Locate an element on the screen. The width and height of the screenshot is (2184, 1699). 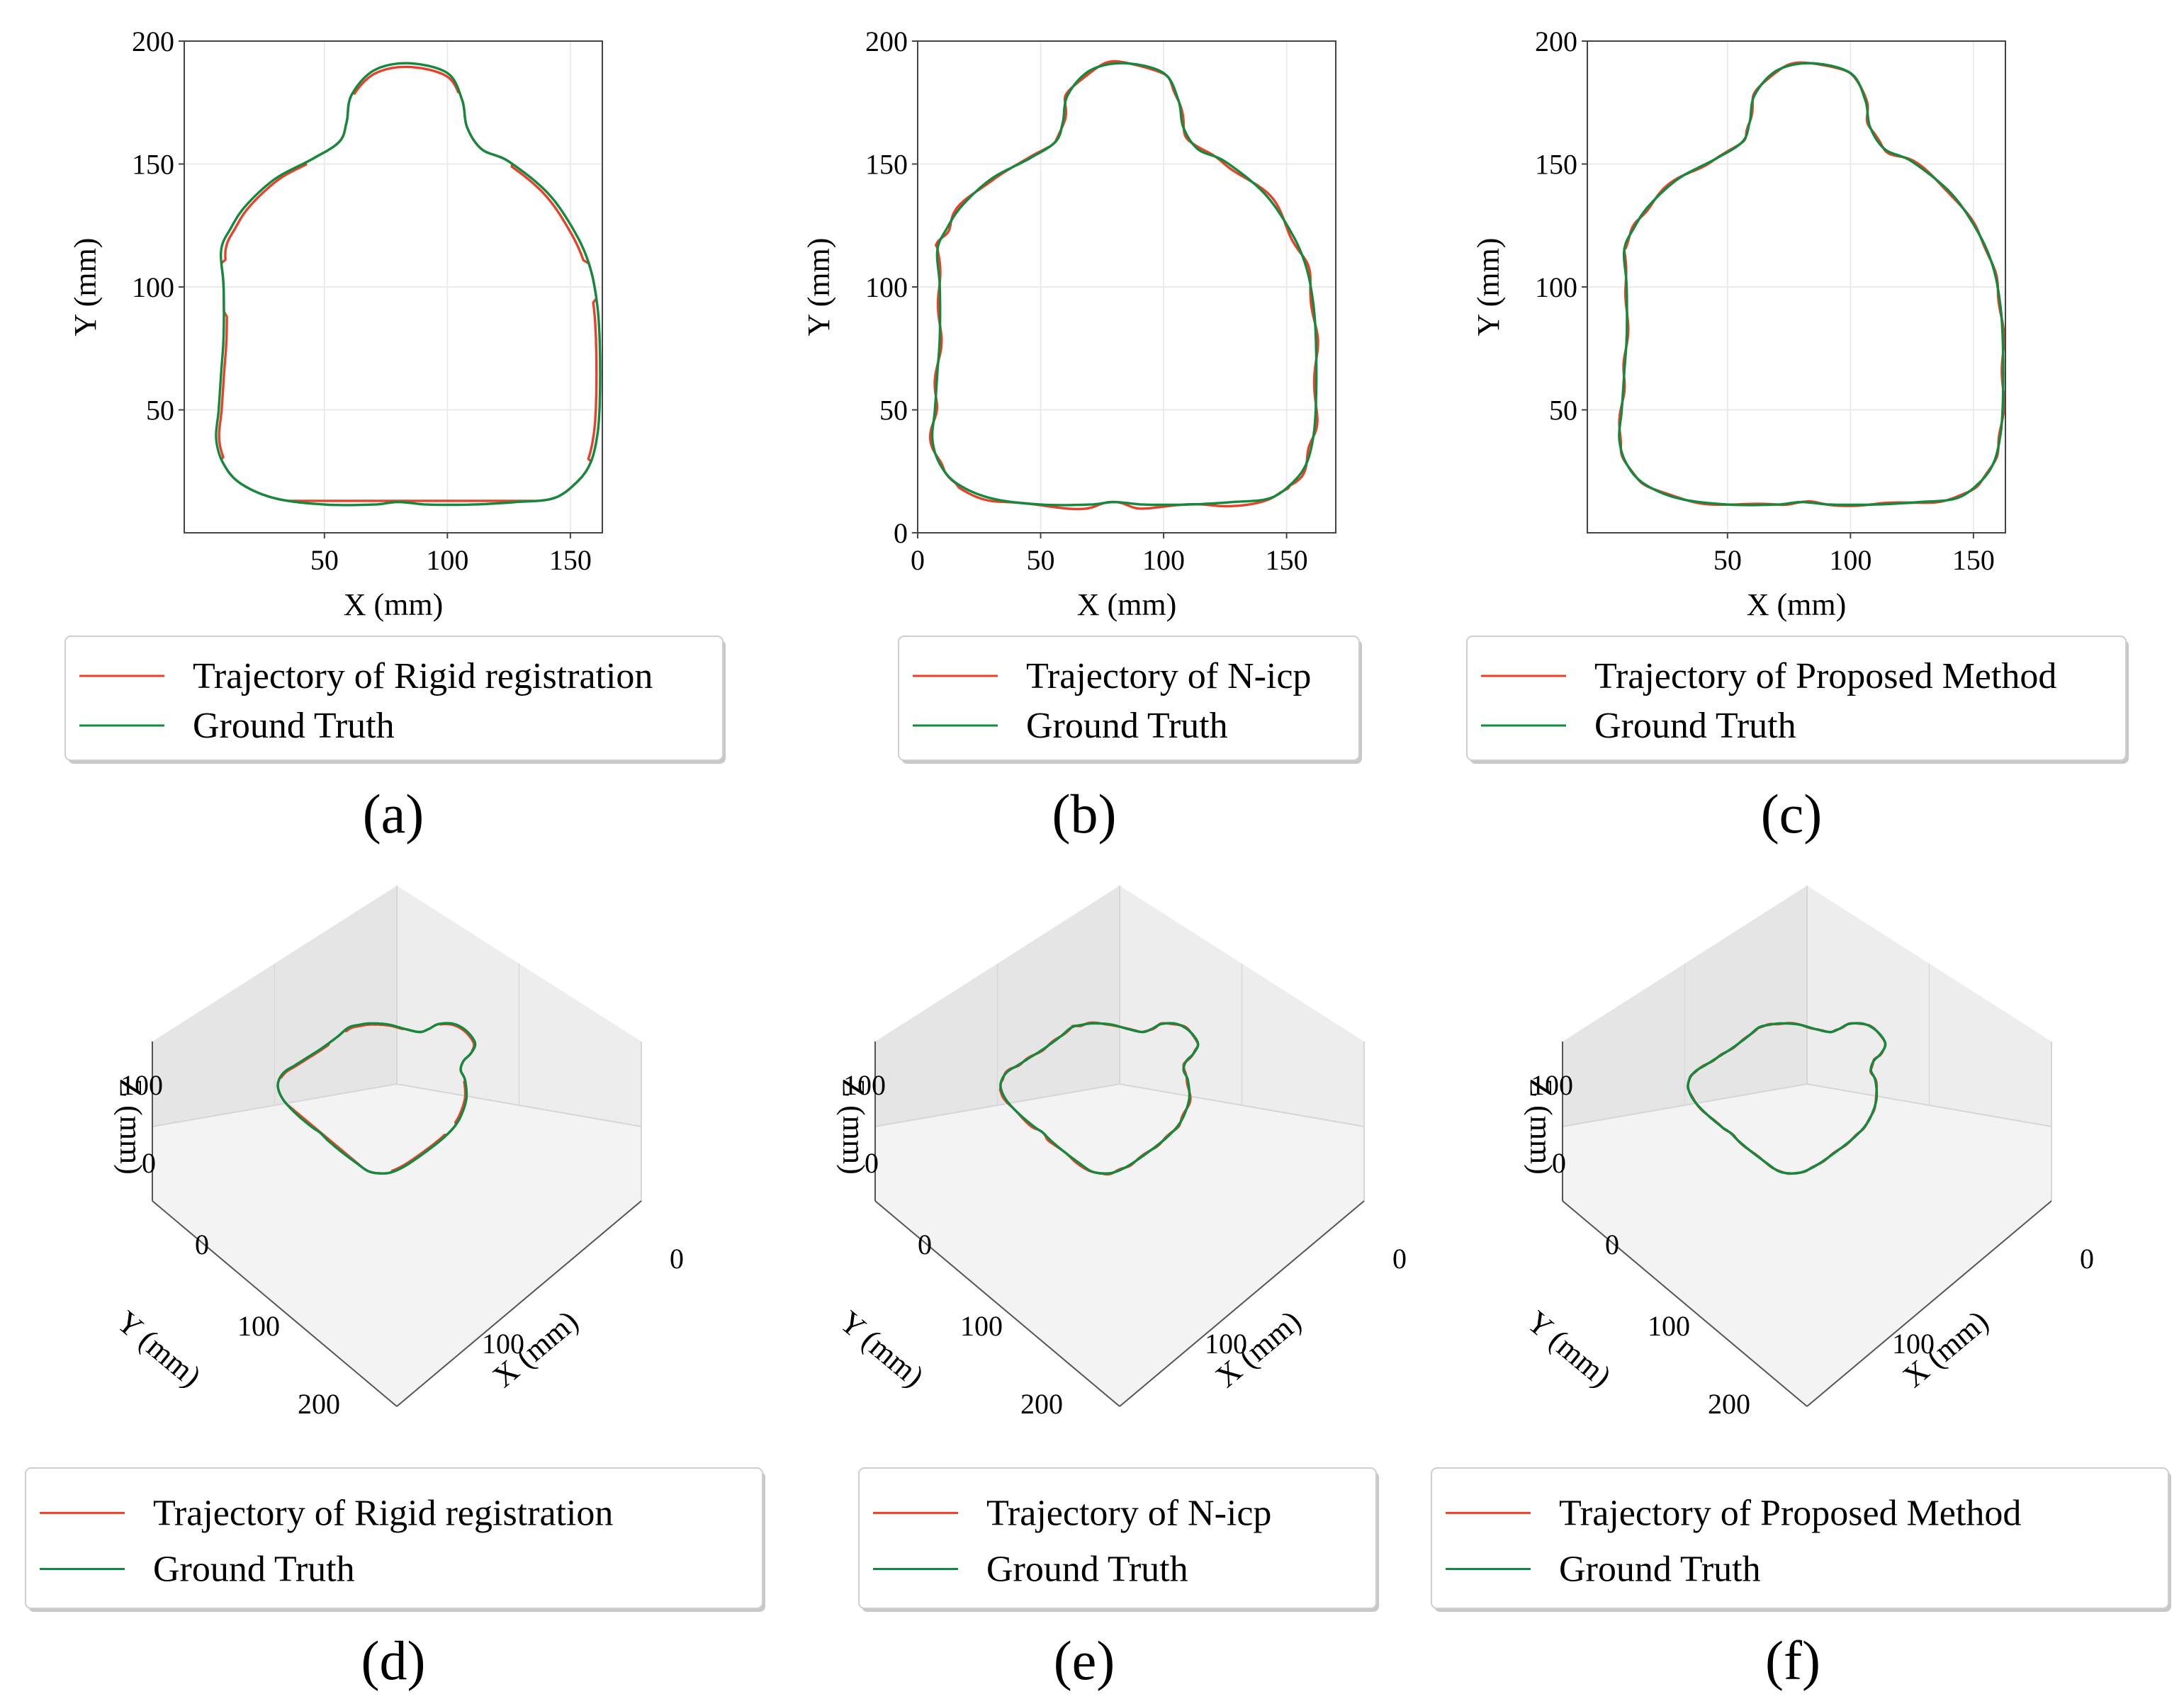
legend-e: Trajectory of N-icp Ground Truth is located at coordinates (1119, 1539).